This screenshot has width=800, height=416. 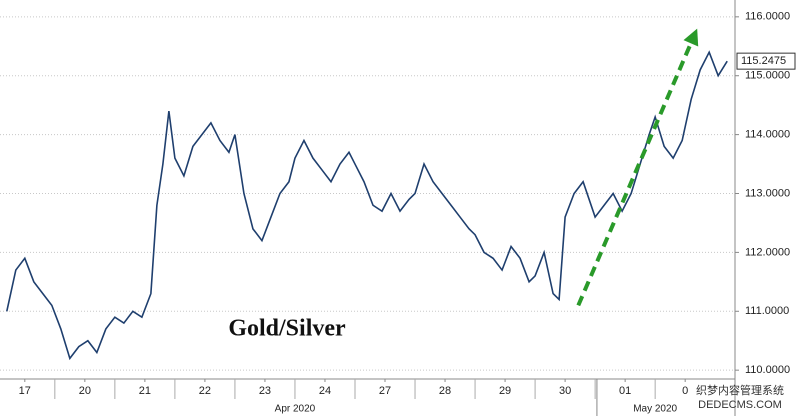 What do you see at coordinates (287, 329) in the screenshot?
I see `chart-title: Gold/Silver` at bounding box center [287, 329].